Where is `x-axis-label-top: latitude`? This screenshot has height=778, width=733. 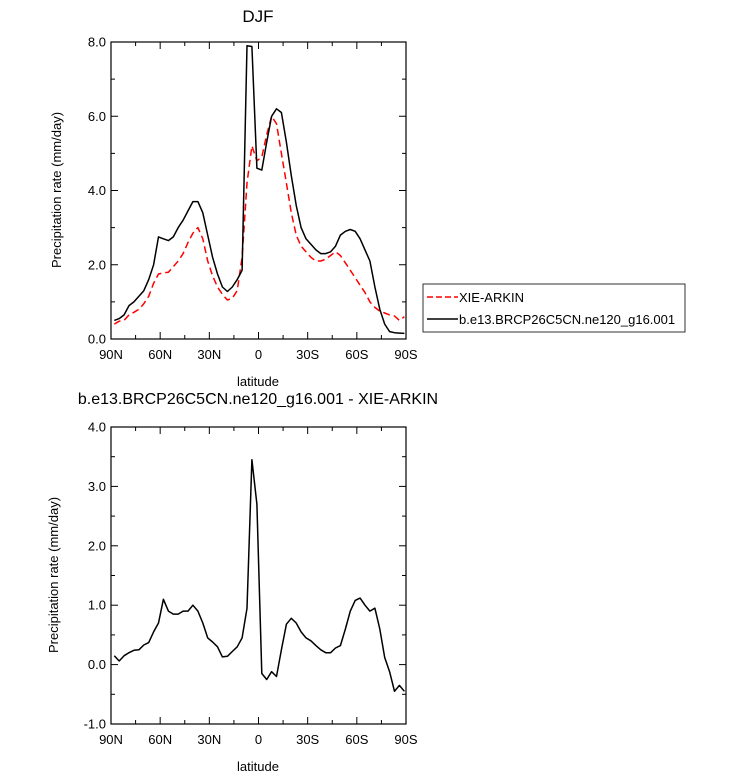 x-axis-label-top: latitude is located at coordinates (258, 381).